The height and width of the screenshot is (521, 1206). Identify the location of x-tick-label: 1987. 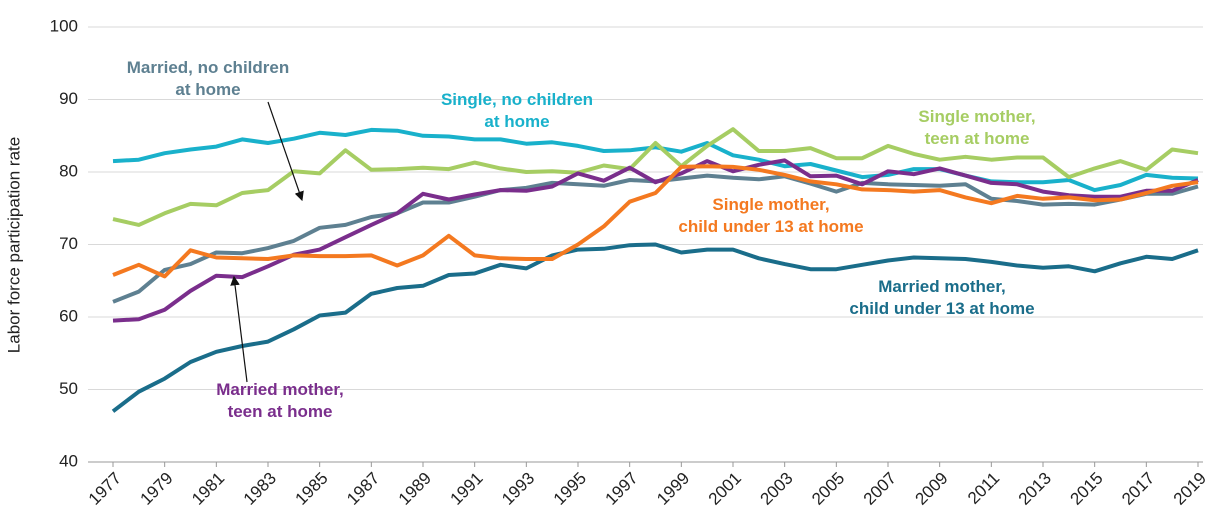
(363, 489).